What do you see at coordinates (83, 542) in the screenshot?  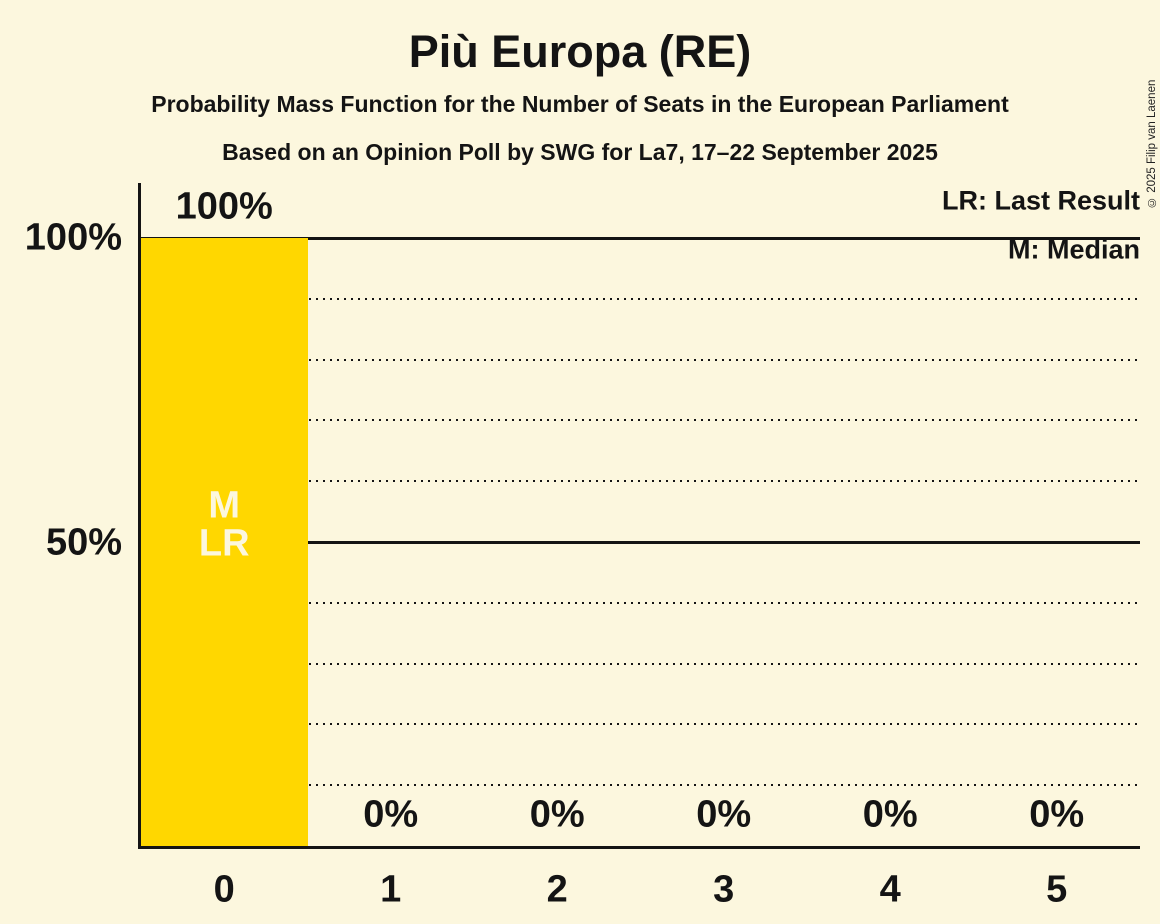 I see `y-axis-tick-50: 50%` at bounding box center [83, 542].